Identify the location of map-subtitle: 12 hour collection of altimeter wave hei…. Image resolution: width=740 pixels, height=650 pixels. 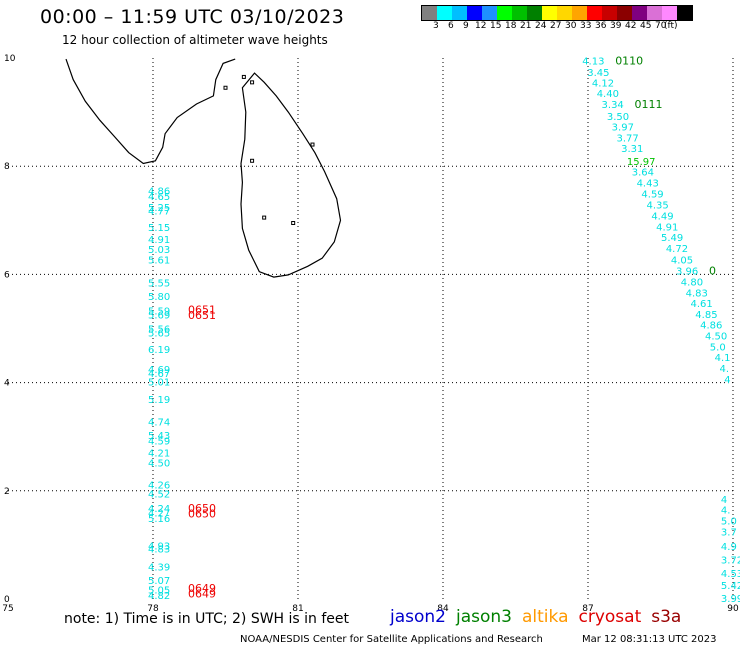
(195, 40).